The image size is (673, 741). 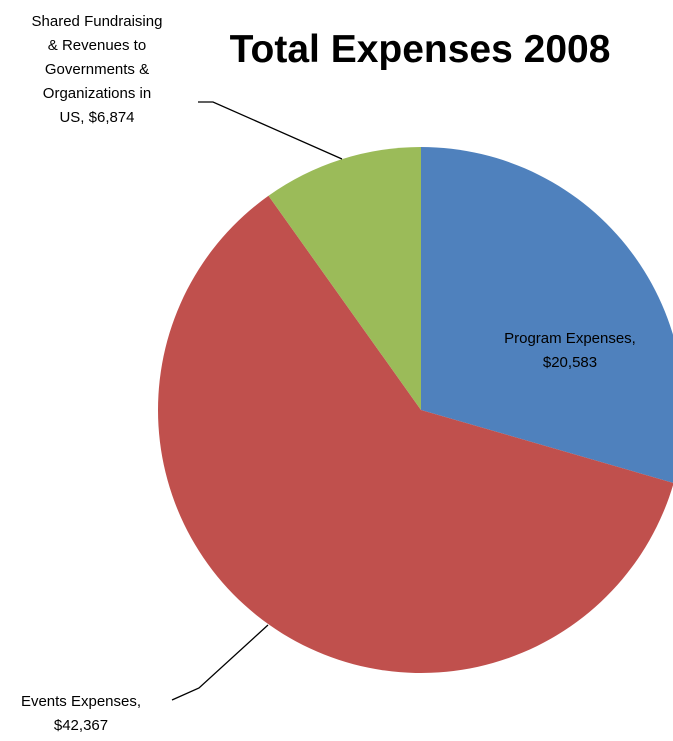 I want to click on slice-label-line: & Revenues to, so click(x=97, y=45).